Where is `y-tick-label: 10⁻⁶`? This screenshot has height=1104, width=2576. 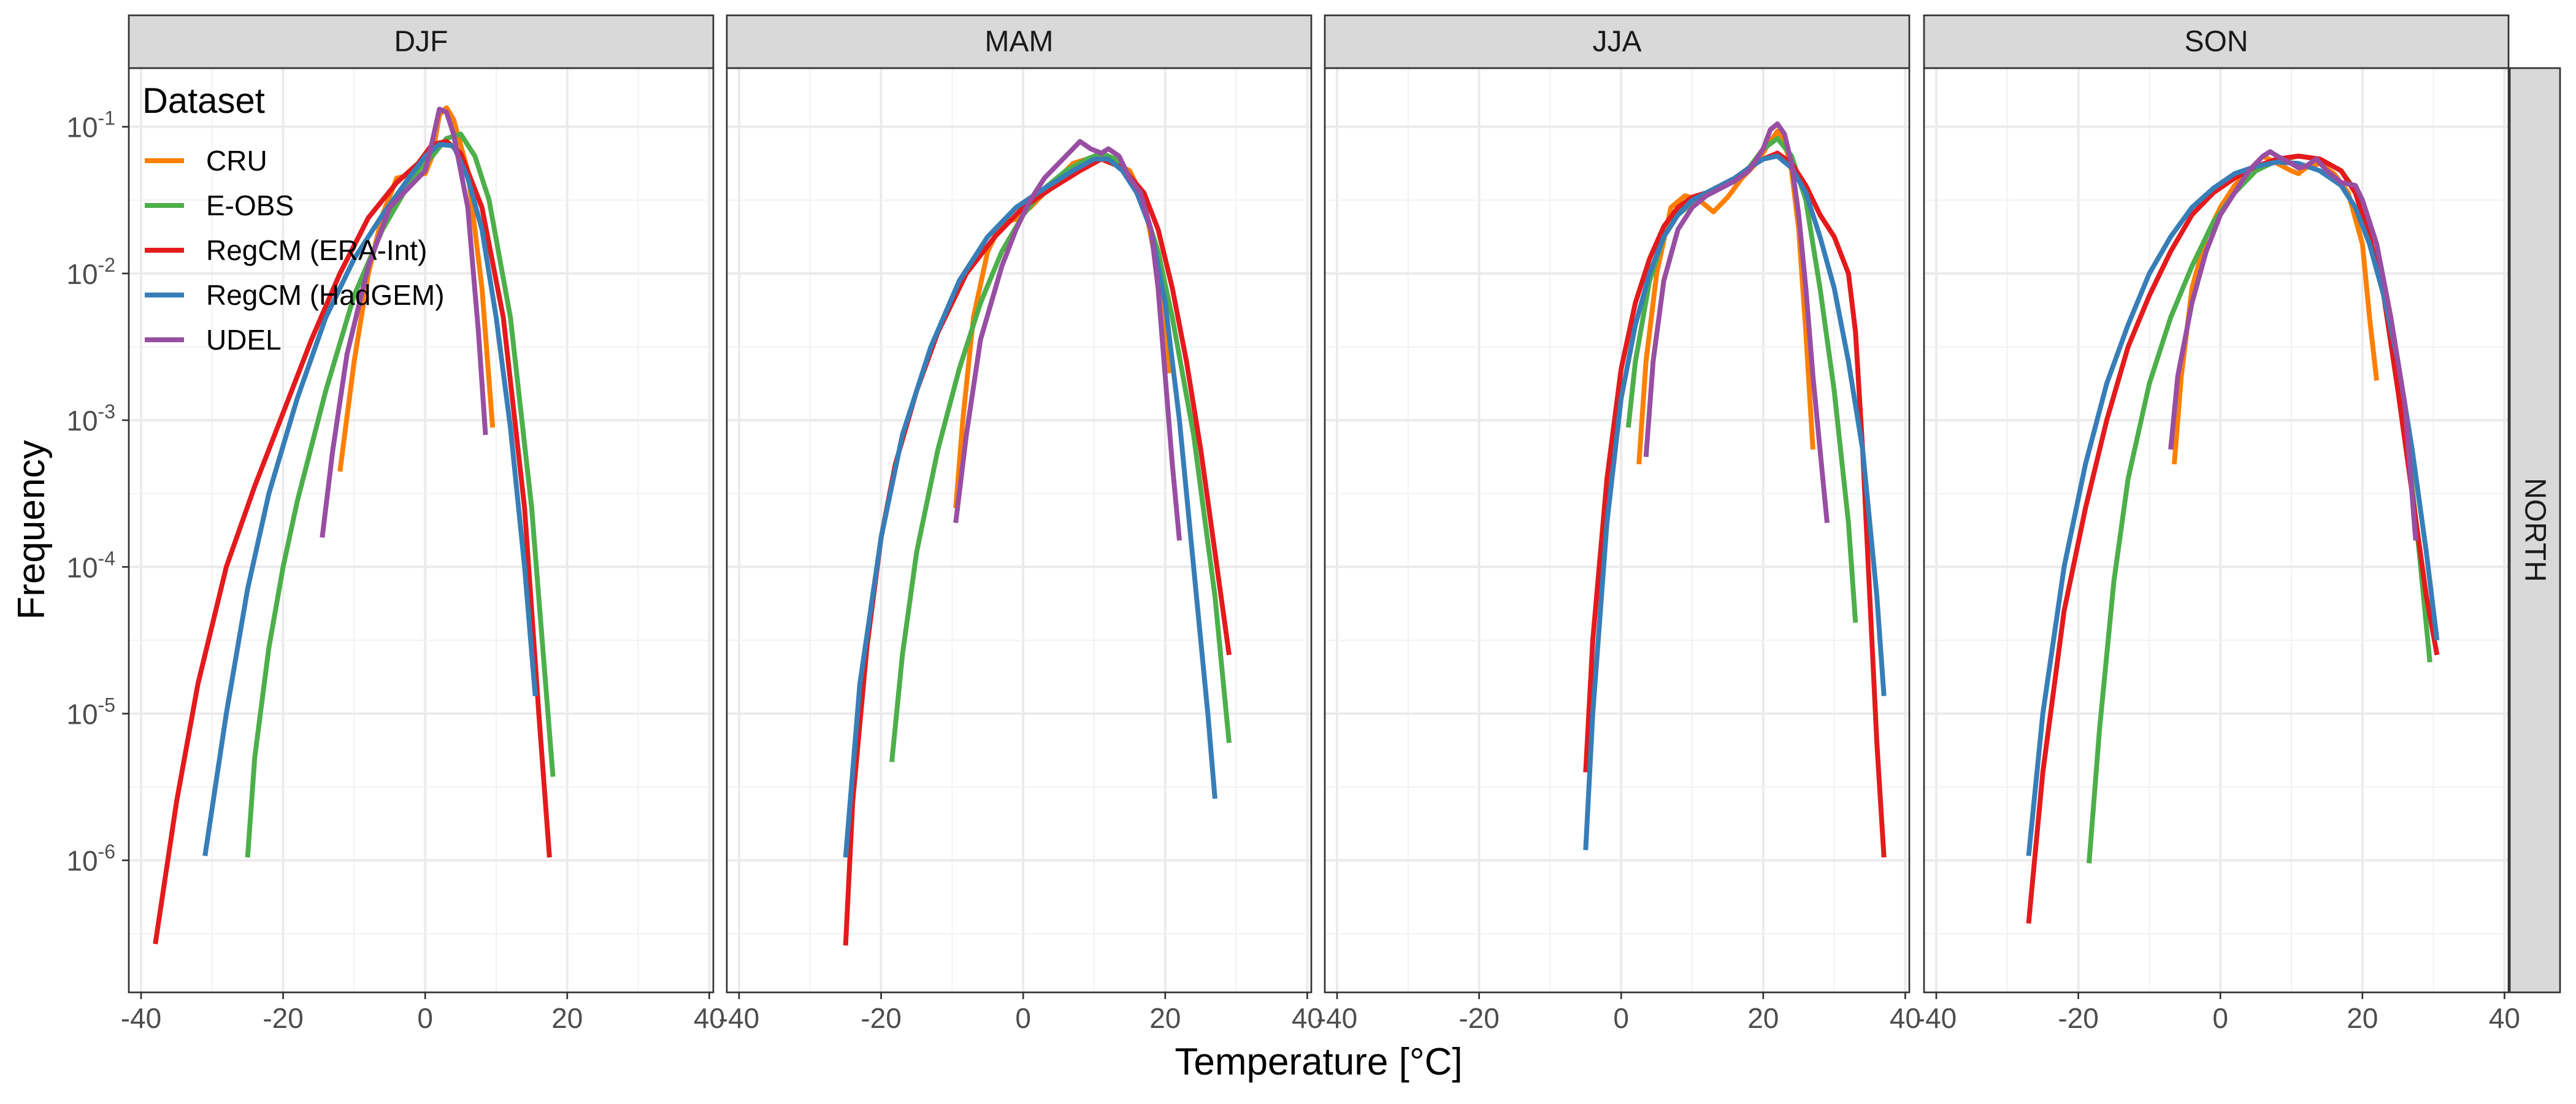 y-tick-label: 10⁻⁶ is located at coordinates (90, 859).